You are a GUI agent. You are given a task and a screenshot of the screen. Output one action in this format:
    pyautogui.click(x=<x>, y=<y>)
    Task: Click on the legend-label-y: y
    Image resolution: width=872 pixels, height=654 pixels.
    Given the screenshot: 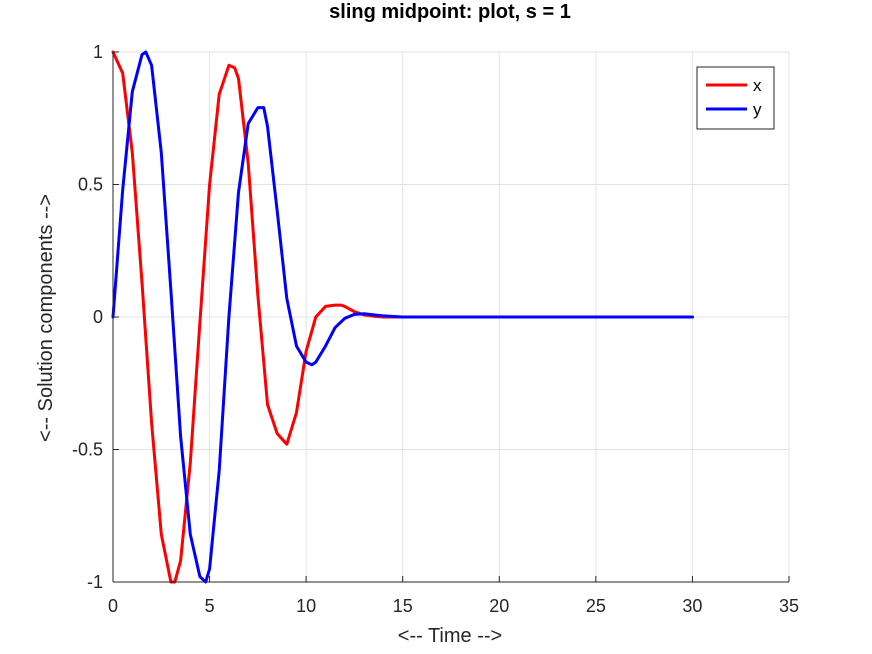 What is the action you would take?
    pyautogui.click(x=757, y=109)
    